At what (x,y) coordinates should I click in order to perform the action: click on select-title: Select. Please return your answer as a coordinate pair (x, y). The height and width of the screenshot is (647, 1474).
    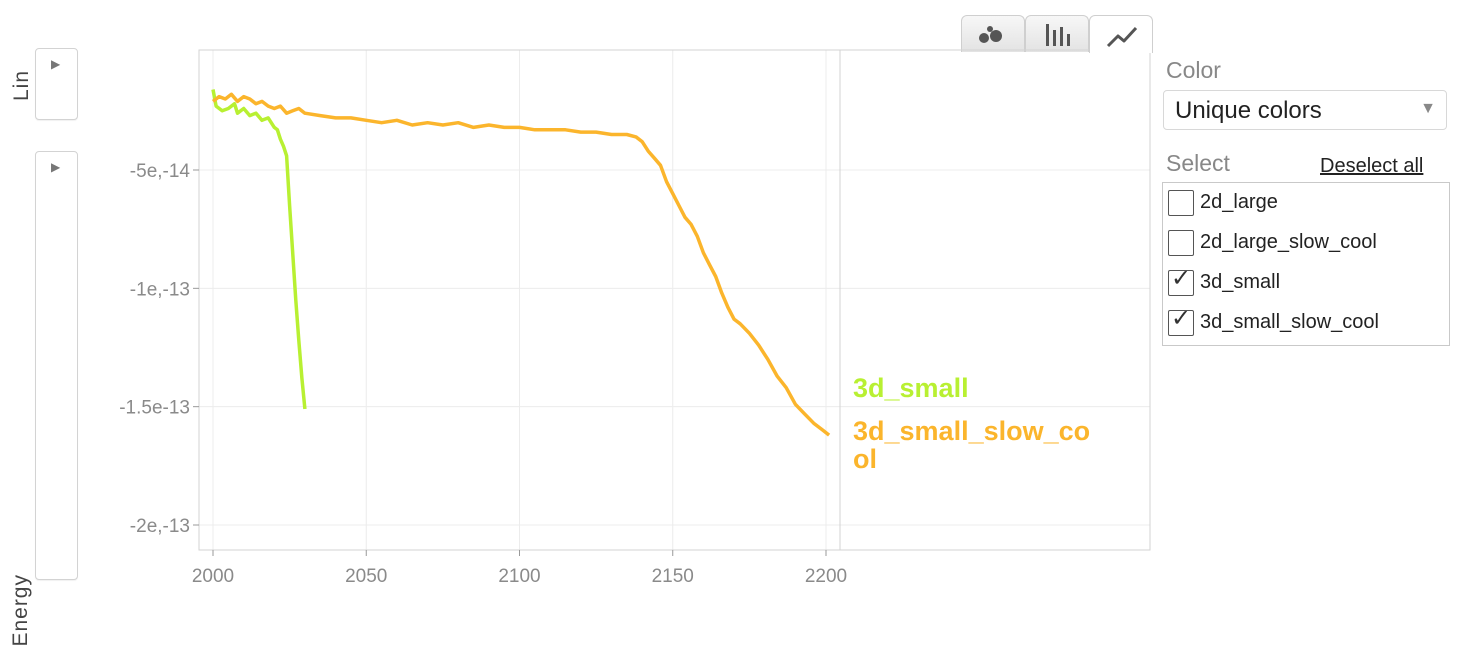
    Looking at the image, I should click on (1198, 163).